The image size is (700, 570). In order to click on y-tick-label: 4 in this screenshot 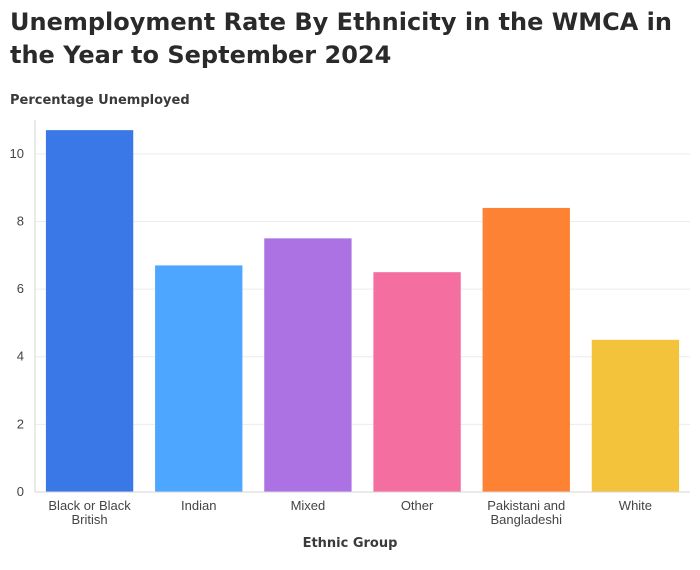, I will do `click(20, 356)`.